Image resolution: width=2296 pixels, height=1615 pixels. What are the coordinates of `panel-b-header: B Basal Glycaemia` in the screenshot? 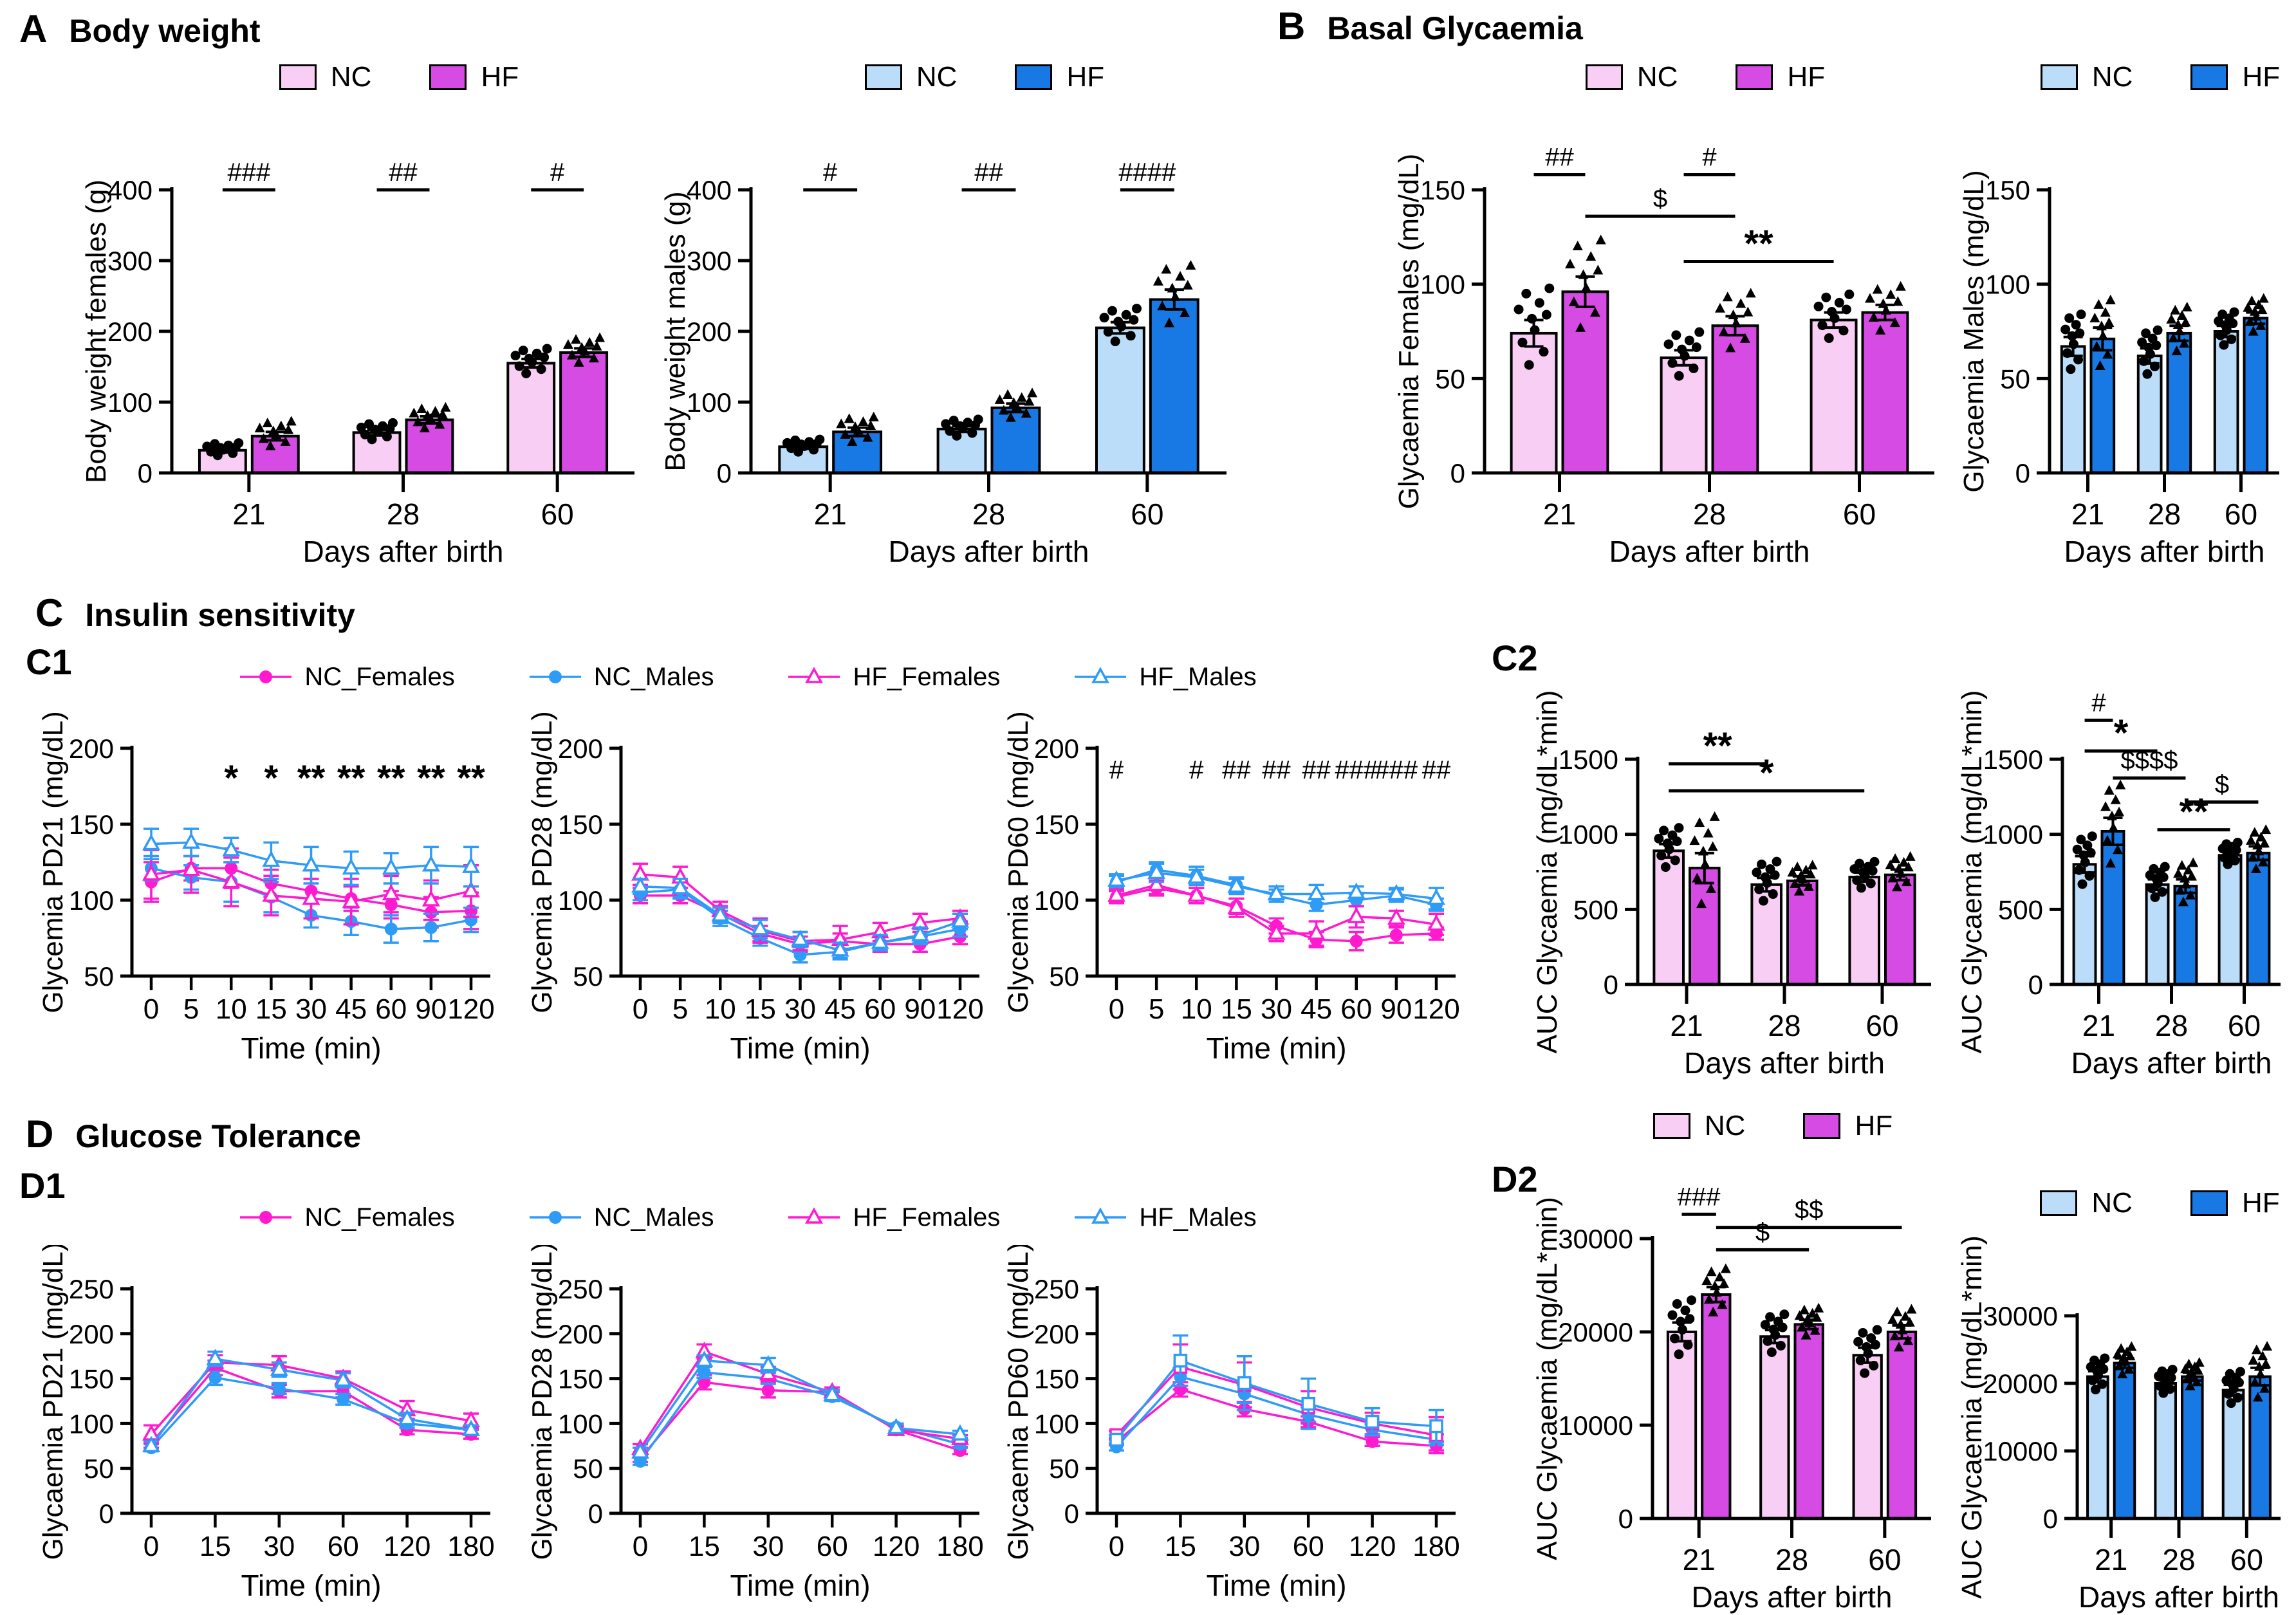 It's located at (1430, 26).